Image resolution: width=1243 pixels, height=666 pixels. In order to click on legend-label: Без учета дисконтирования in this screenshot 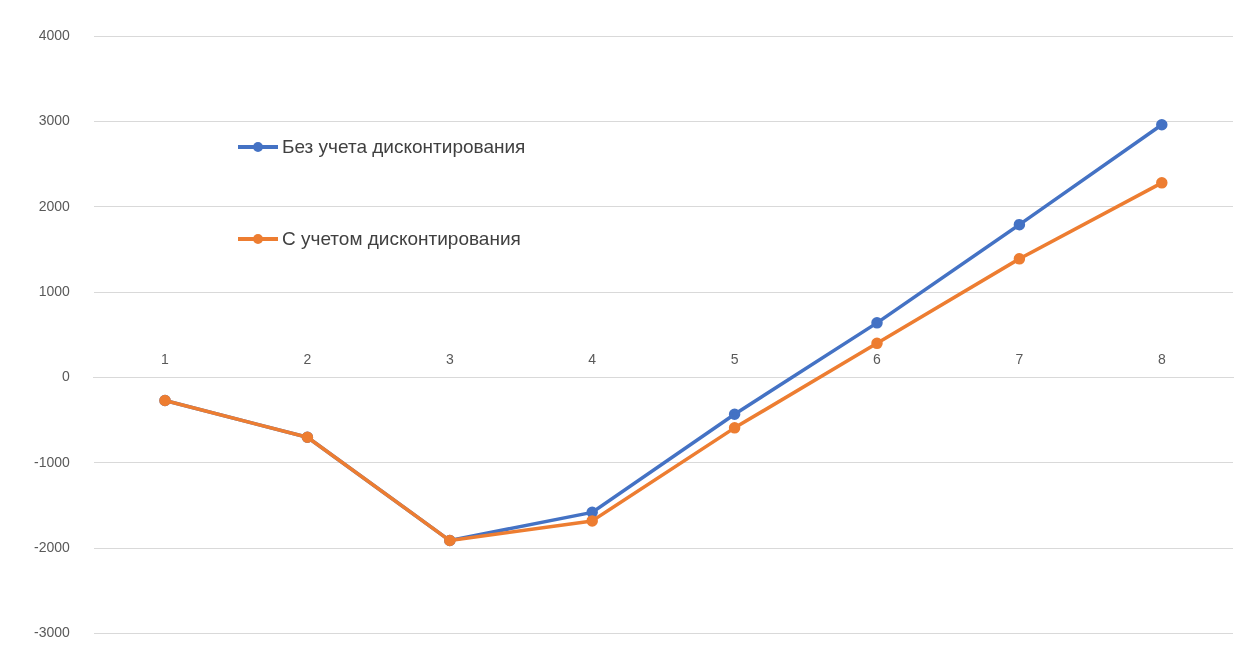, I will do `click(404, 147)`.